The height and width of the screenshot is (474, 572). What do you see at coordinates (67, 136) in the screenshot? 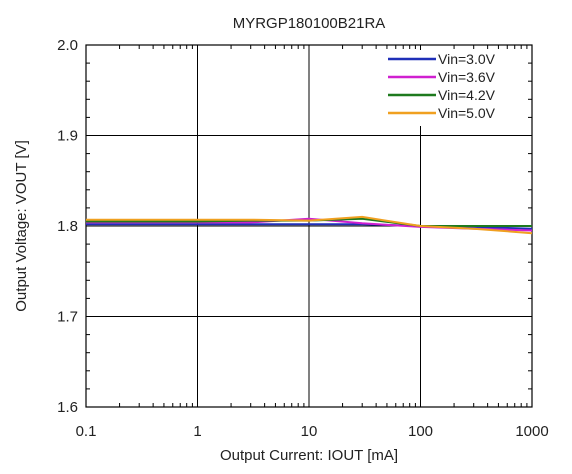
I see `y-tick-label: 1.9` at bounding box center [67, 136].